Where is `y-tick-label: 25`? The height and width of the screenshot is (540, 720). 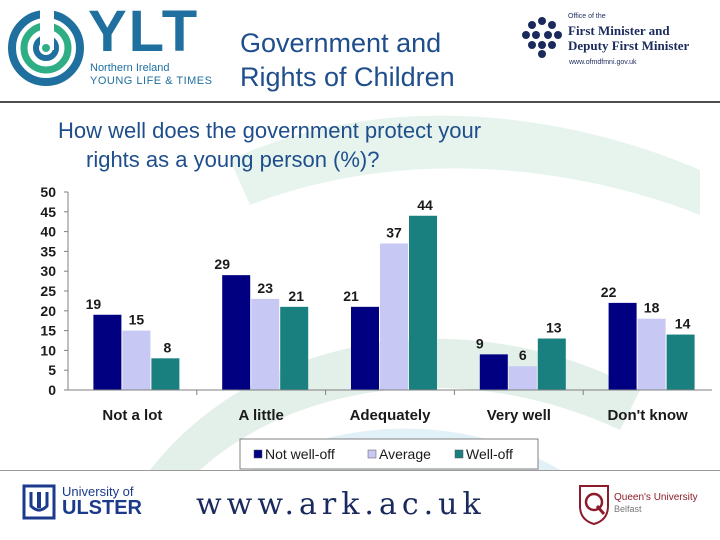
y-tick-label: 25 is located at coordinates (48, 291).